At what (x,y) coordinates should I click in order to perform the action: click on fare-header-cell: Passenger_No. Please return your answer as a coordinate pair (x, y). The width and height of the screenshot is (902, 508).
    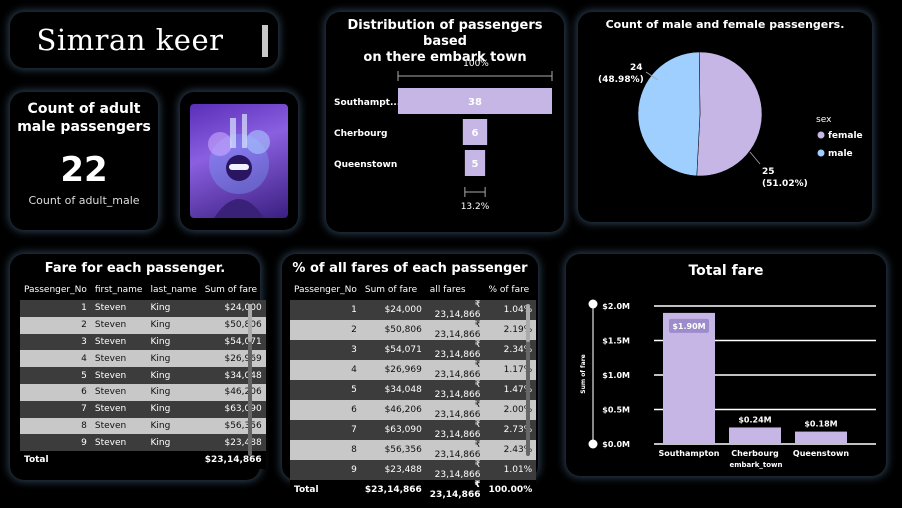
    Looking at the image, I should click on (55, 290).